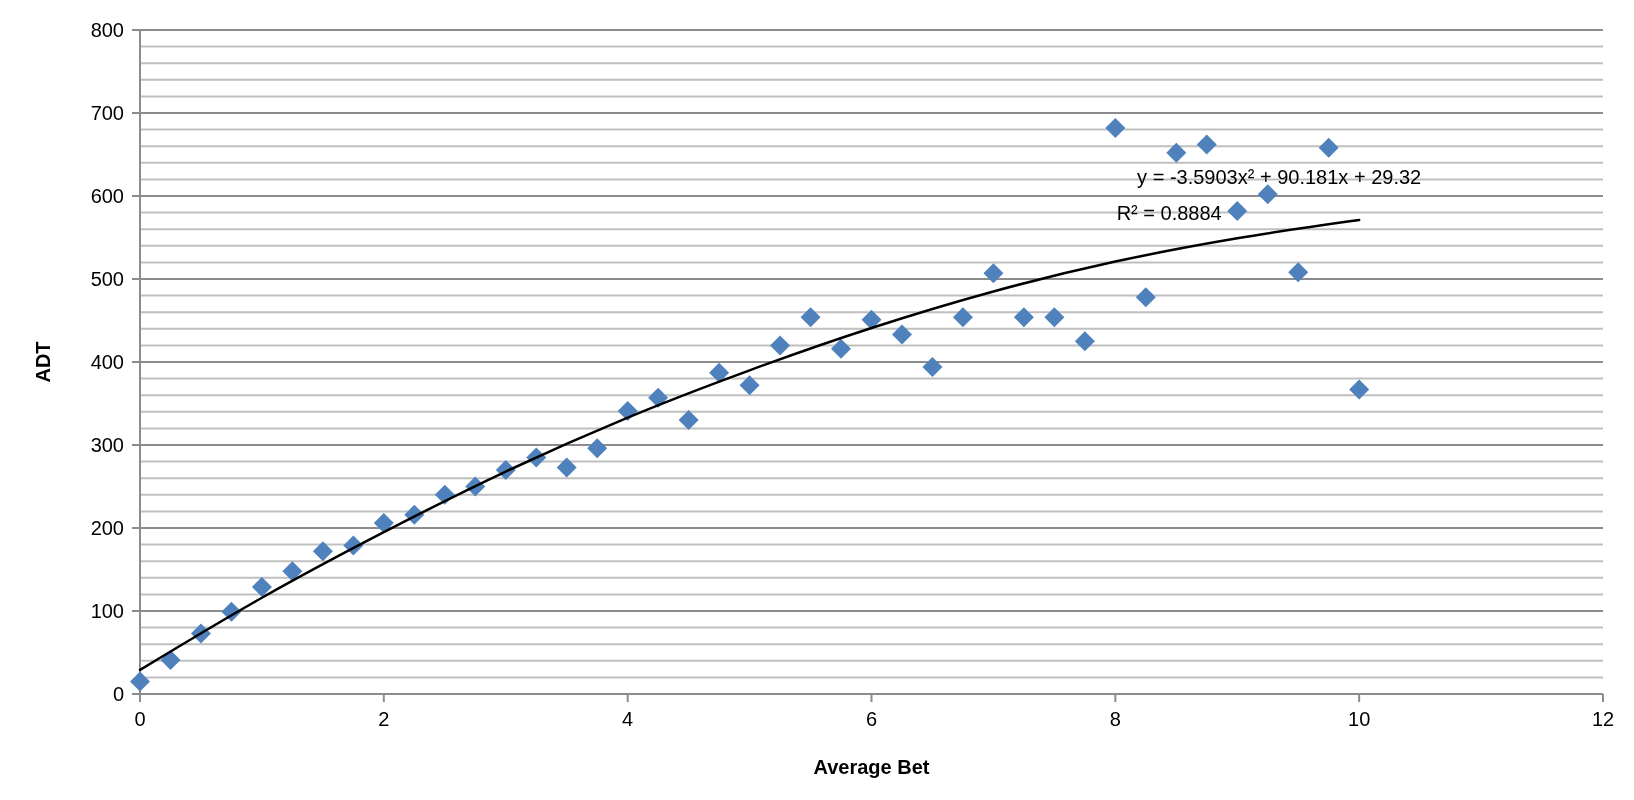 The image size is (1634, 800). Describe the element at coordinates (107, 279) in the screenshot. I see `y-tick-label: 500` at that location.